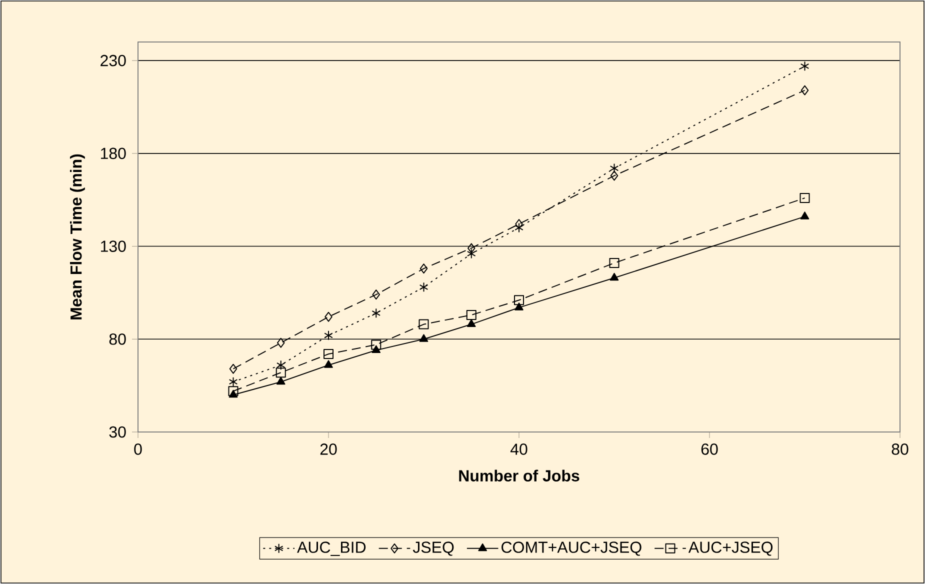 The width and height of the screenshot is (925, 584). I want to click on x-tick-label: 80, so click(900, 449).